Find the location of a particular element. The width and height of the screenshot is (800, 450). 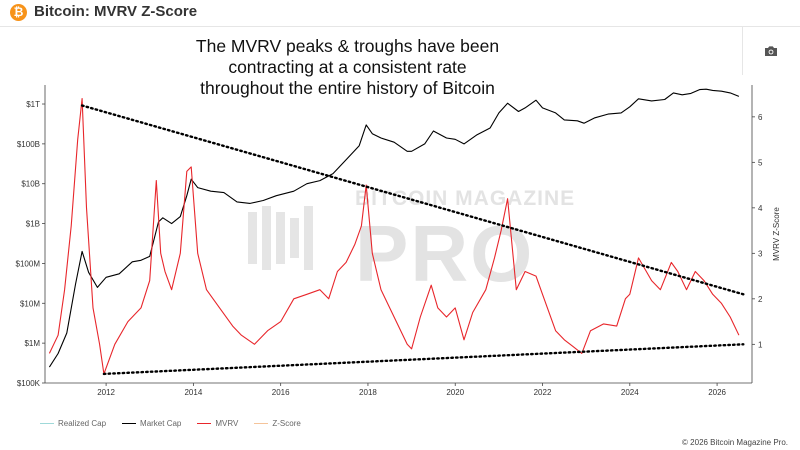

bitcoin-logo-icon: ₿ is located at coordinates (18, 12).